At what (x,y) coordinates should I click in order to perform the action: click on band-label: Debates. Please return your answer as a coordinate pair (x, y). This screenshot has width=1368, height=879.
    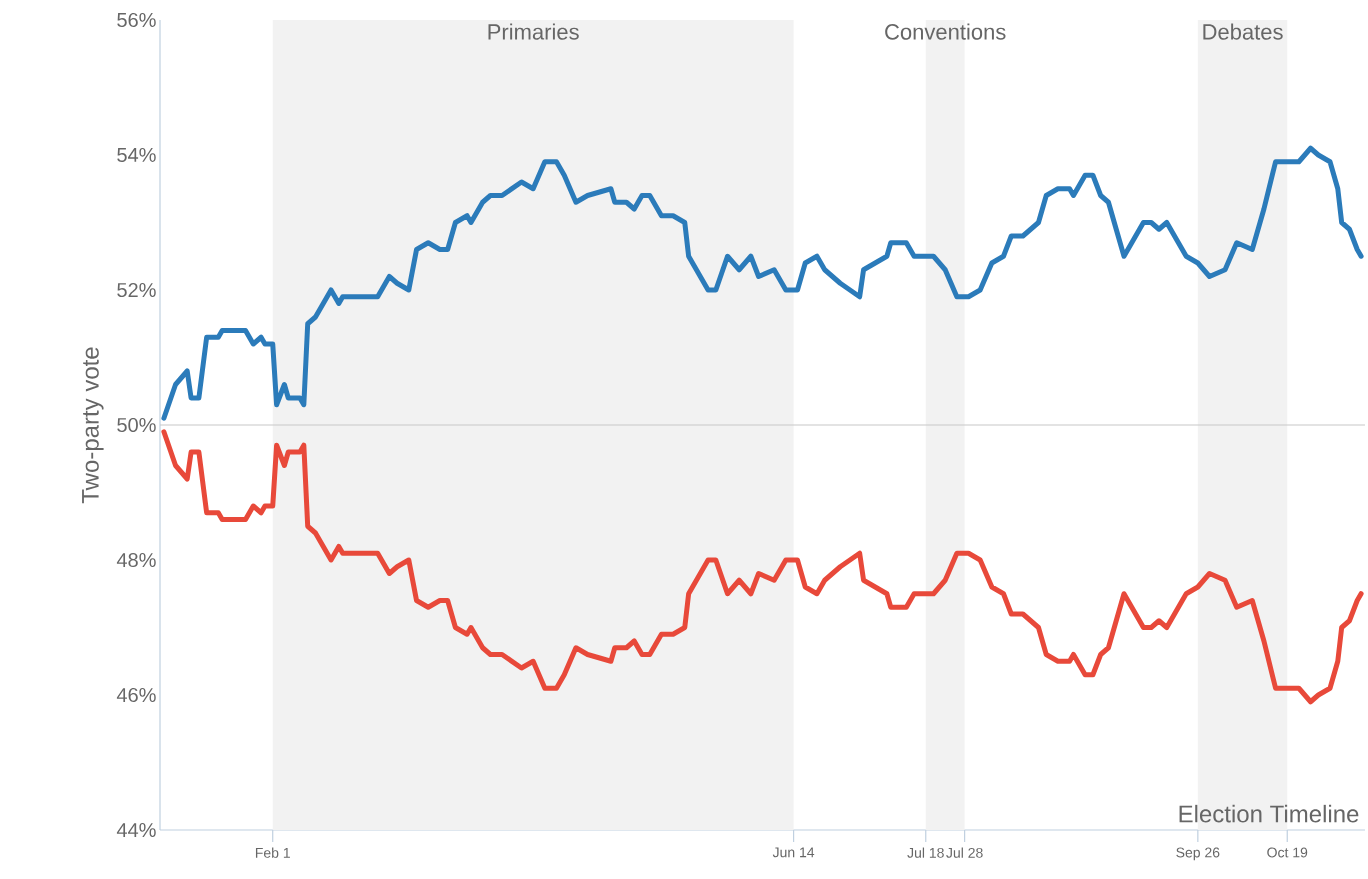
    Looking at the image, I should click on (1243, 31).